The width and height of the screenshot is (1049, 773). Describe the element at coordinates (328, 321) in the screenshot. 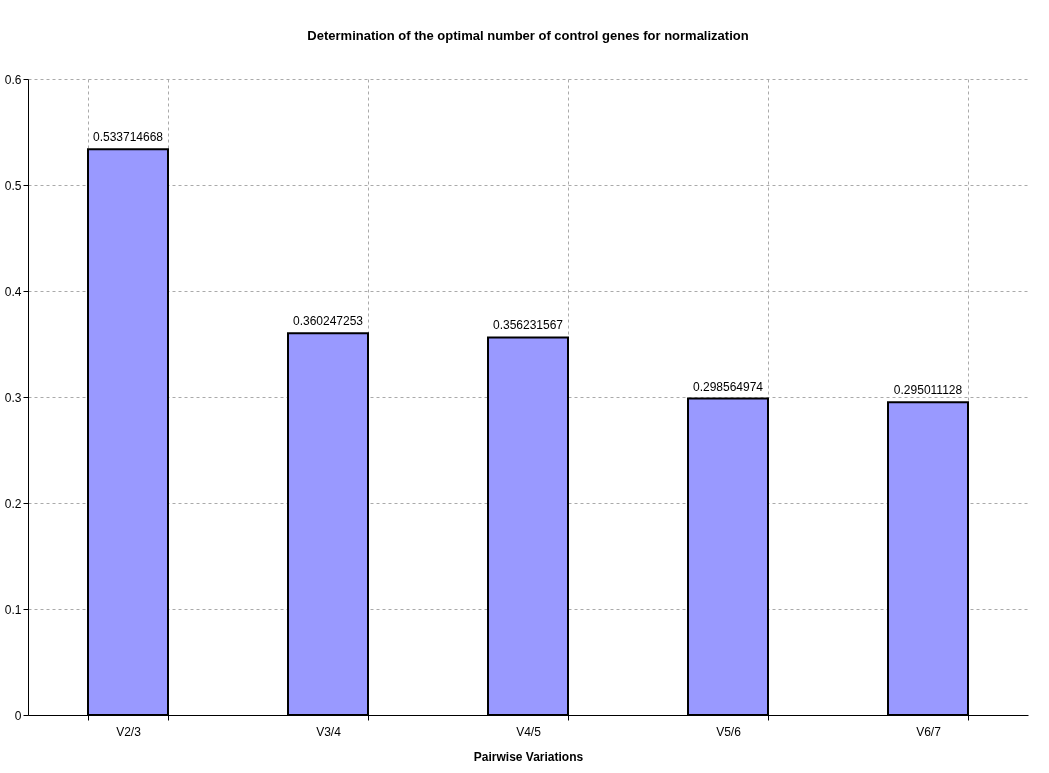

I see `data-label: 0.360247253` at that location.